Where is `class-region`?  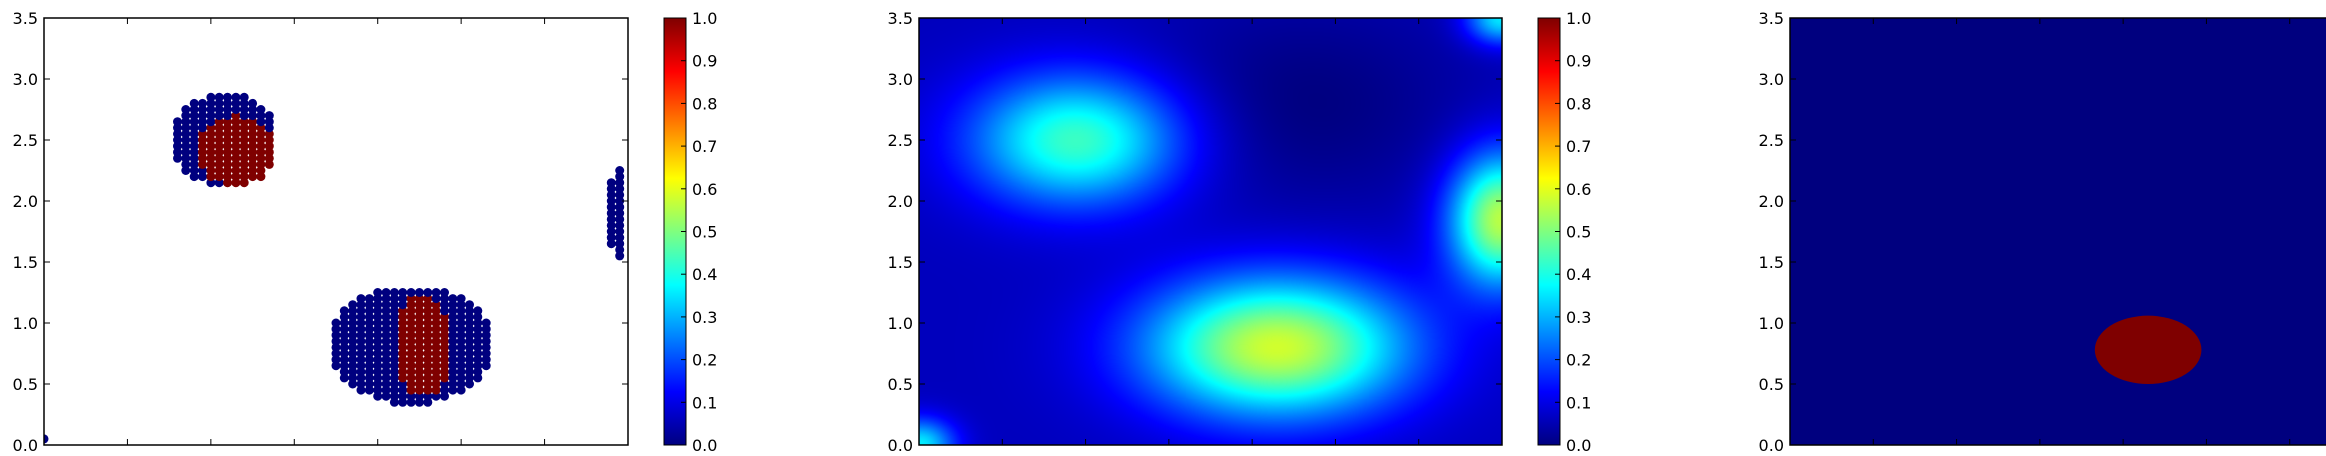 class-region is located at coordinates (2148, 349).